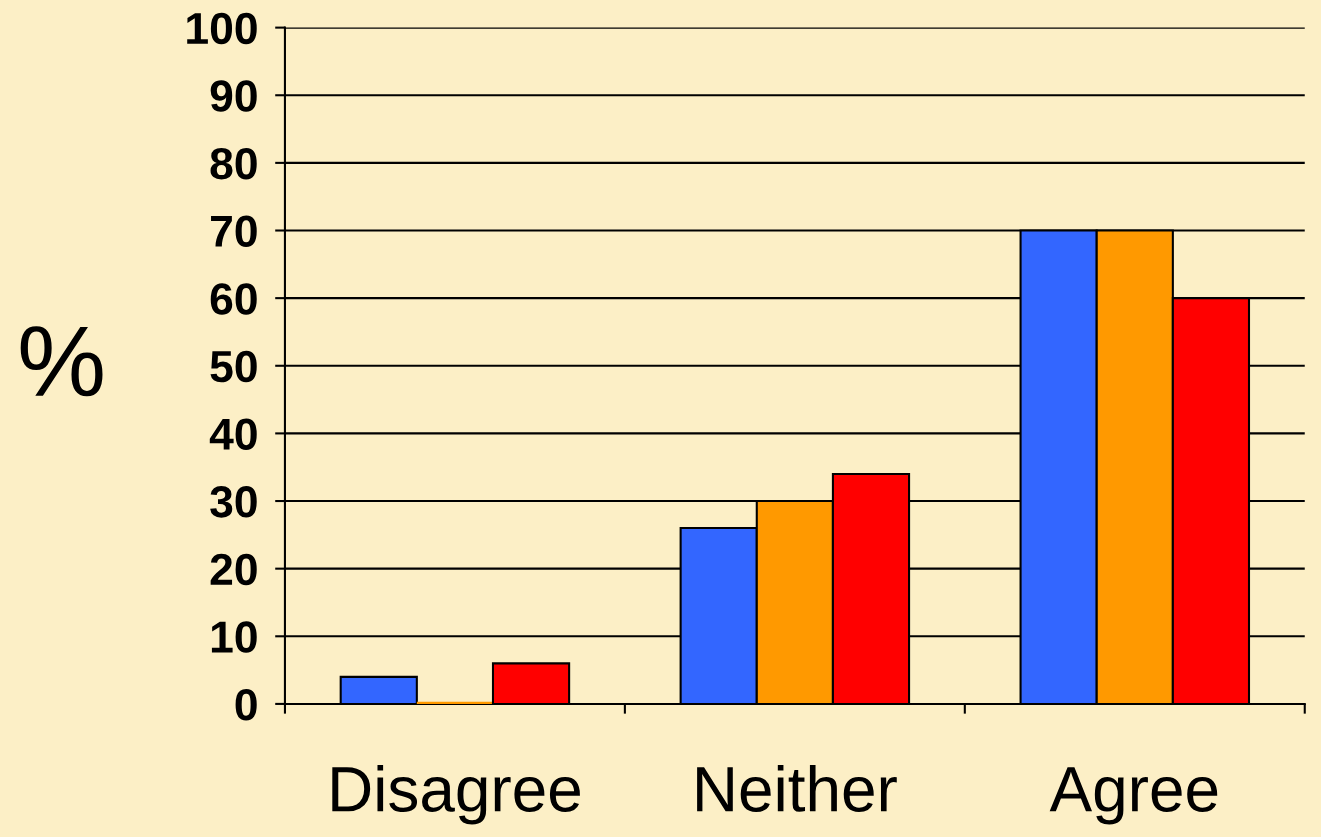  I want to click on y-tick-label: 50, so click(233, 366).